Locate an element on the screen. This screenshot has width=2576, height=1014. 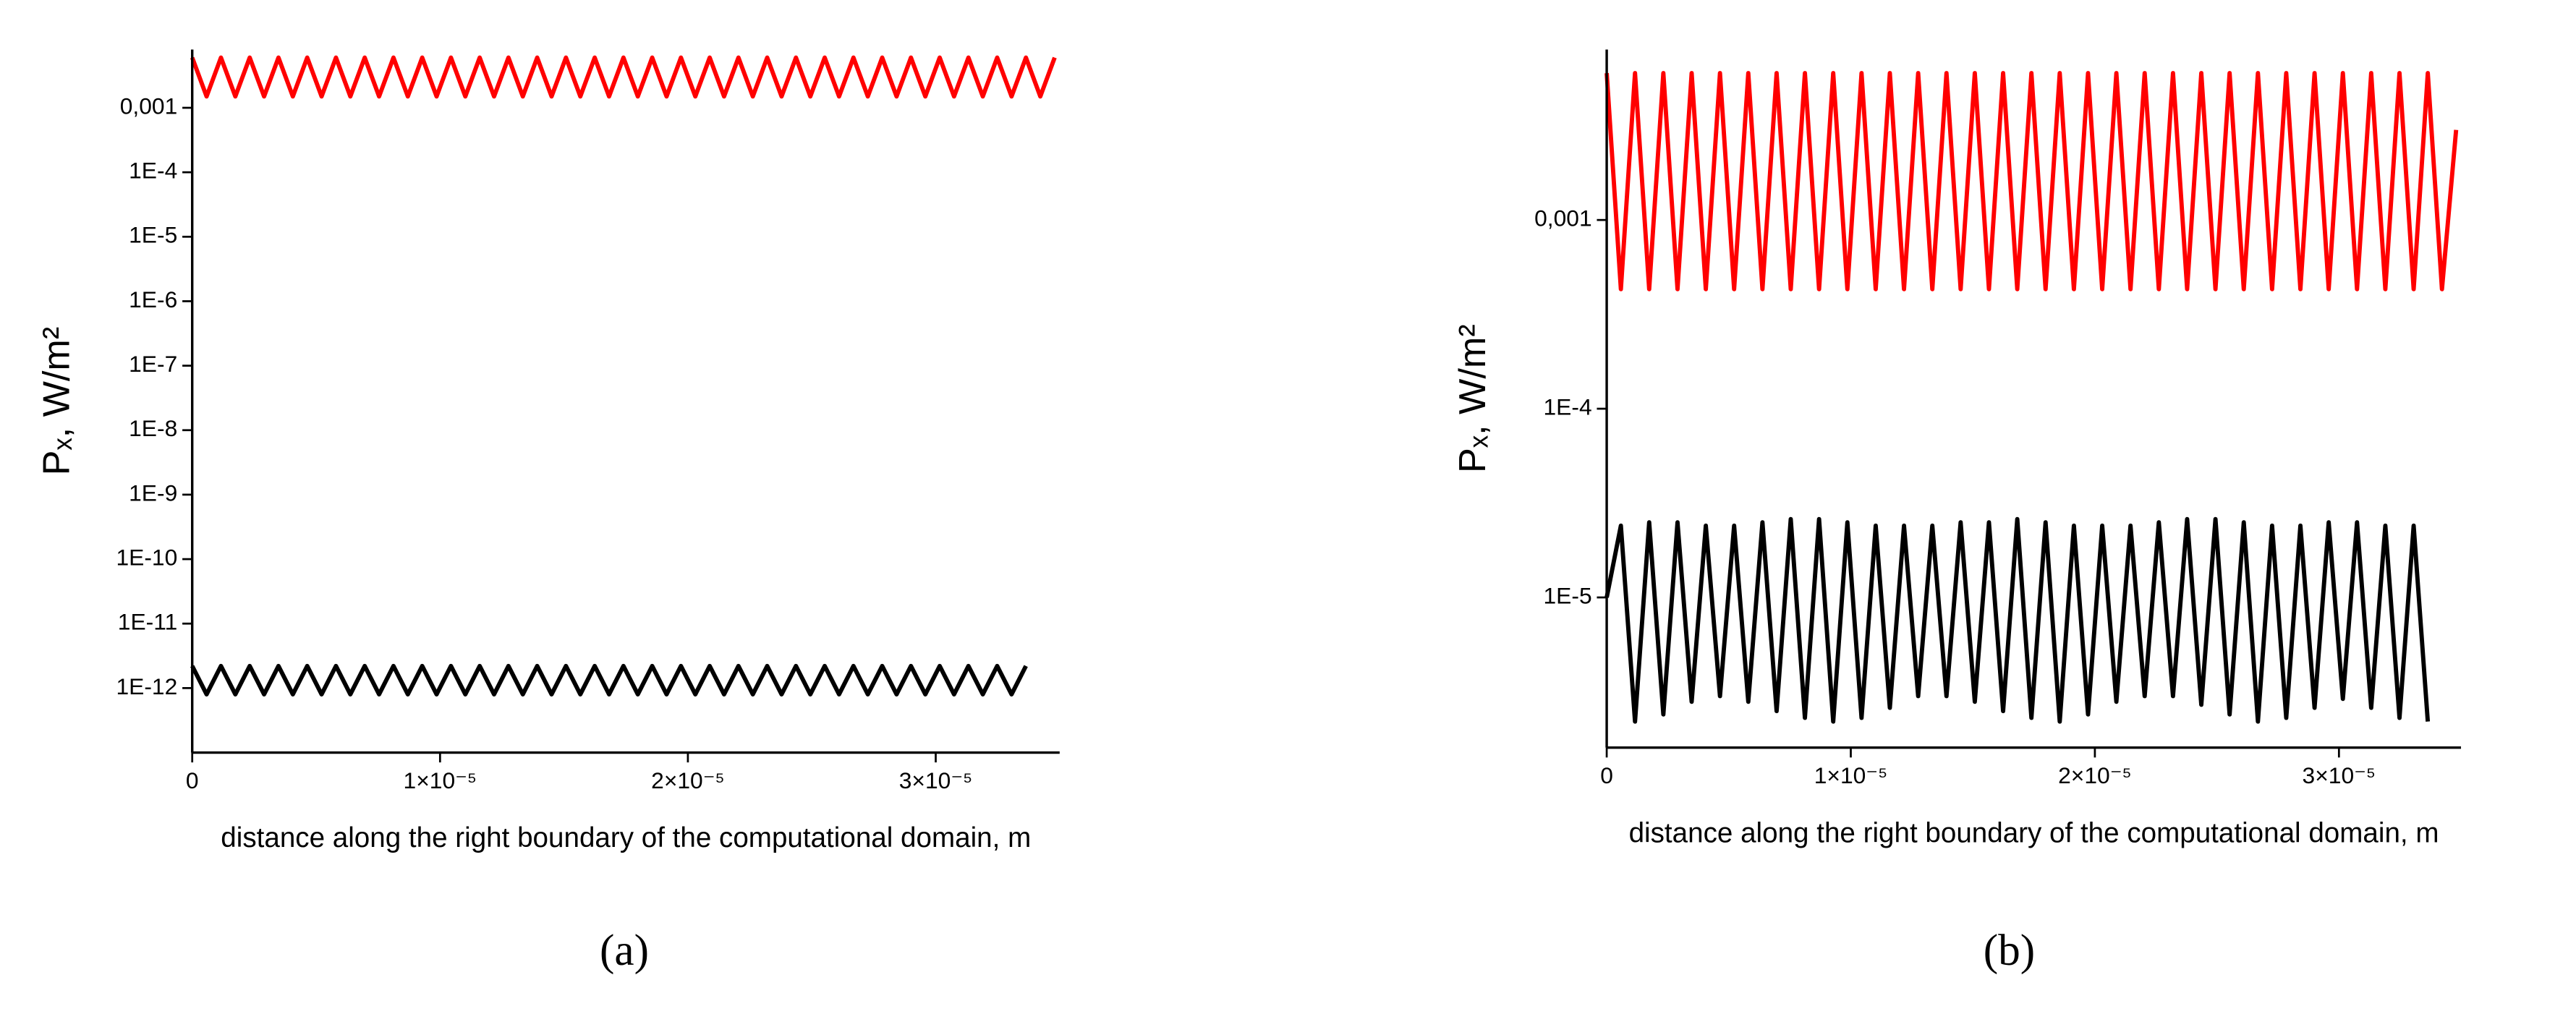
panel-label: (a) is located at coordinates (624, 950).